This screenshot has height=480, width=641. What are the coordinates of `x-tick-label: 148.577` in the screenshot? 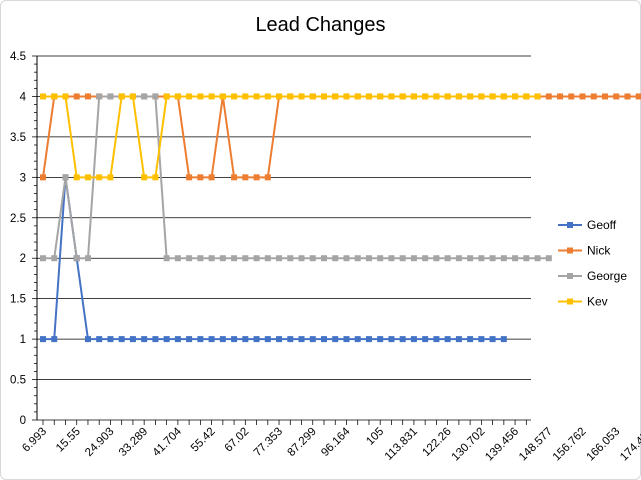 It's located at (536, 445).